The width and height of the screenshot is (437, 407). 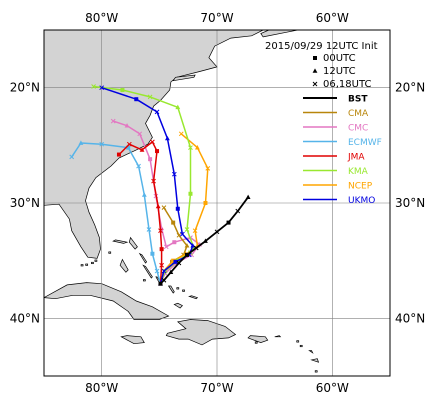 What do you see at coordinates (358, 129) in the screenshot?
I see `legend-label-cmc: CMC` at bounding box center [358, 129].